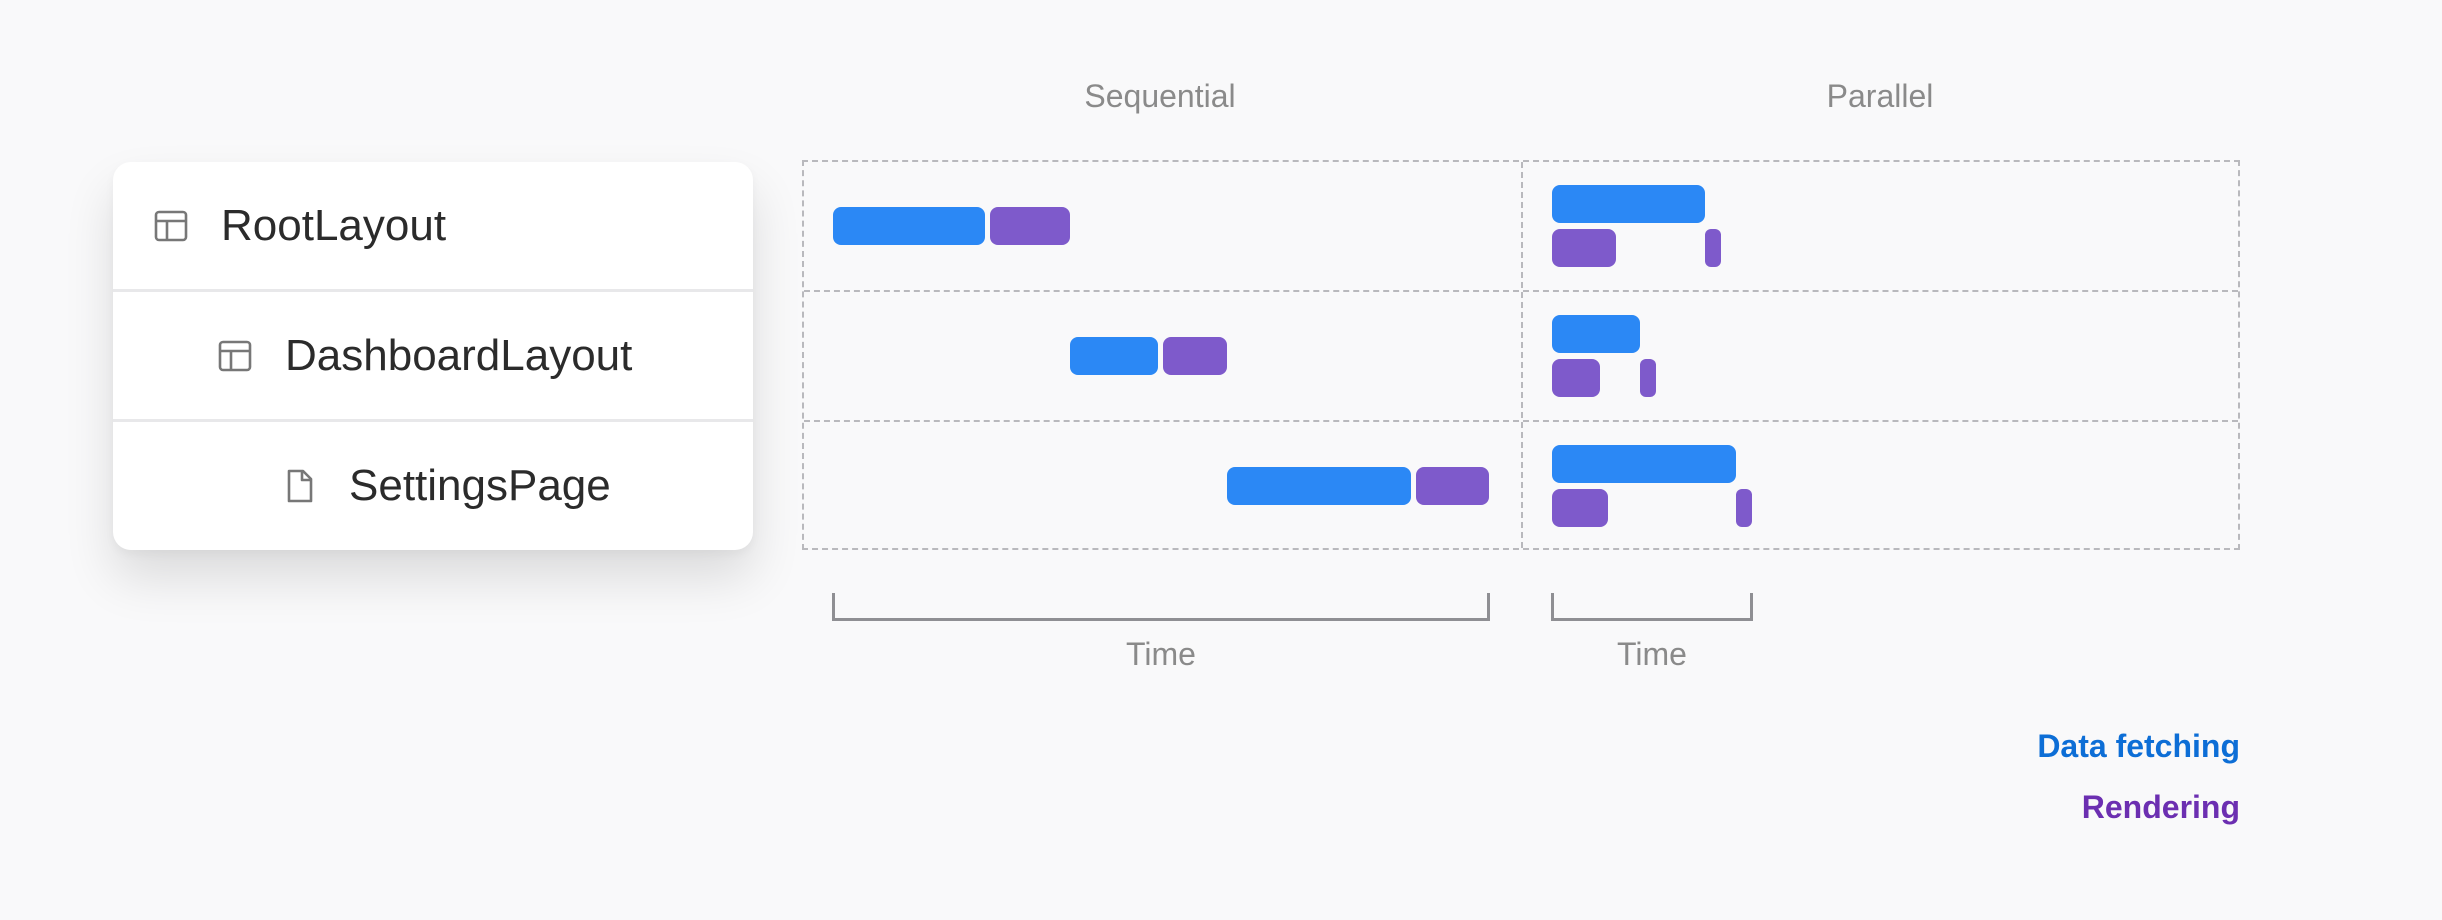 This screenshot has height=920, width=2442. What do you see at coordinates (1648, 378) in the screenshot?
I see `parallel-dashboard-rendering-tail-bar` at bounding box center [1648, 378].